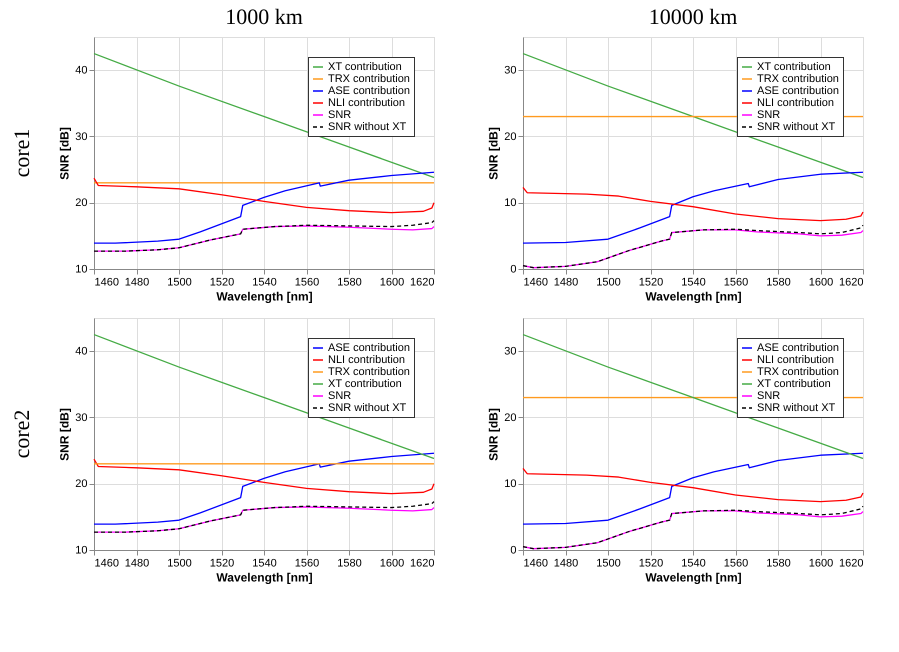  I want to click on text: core2, so click(21, 434).